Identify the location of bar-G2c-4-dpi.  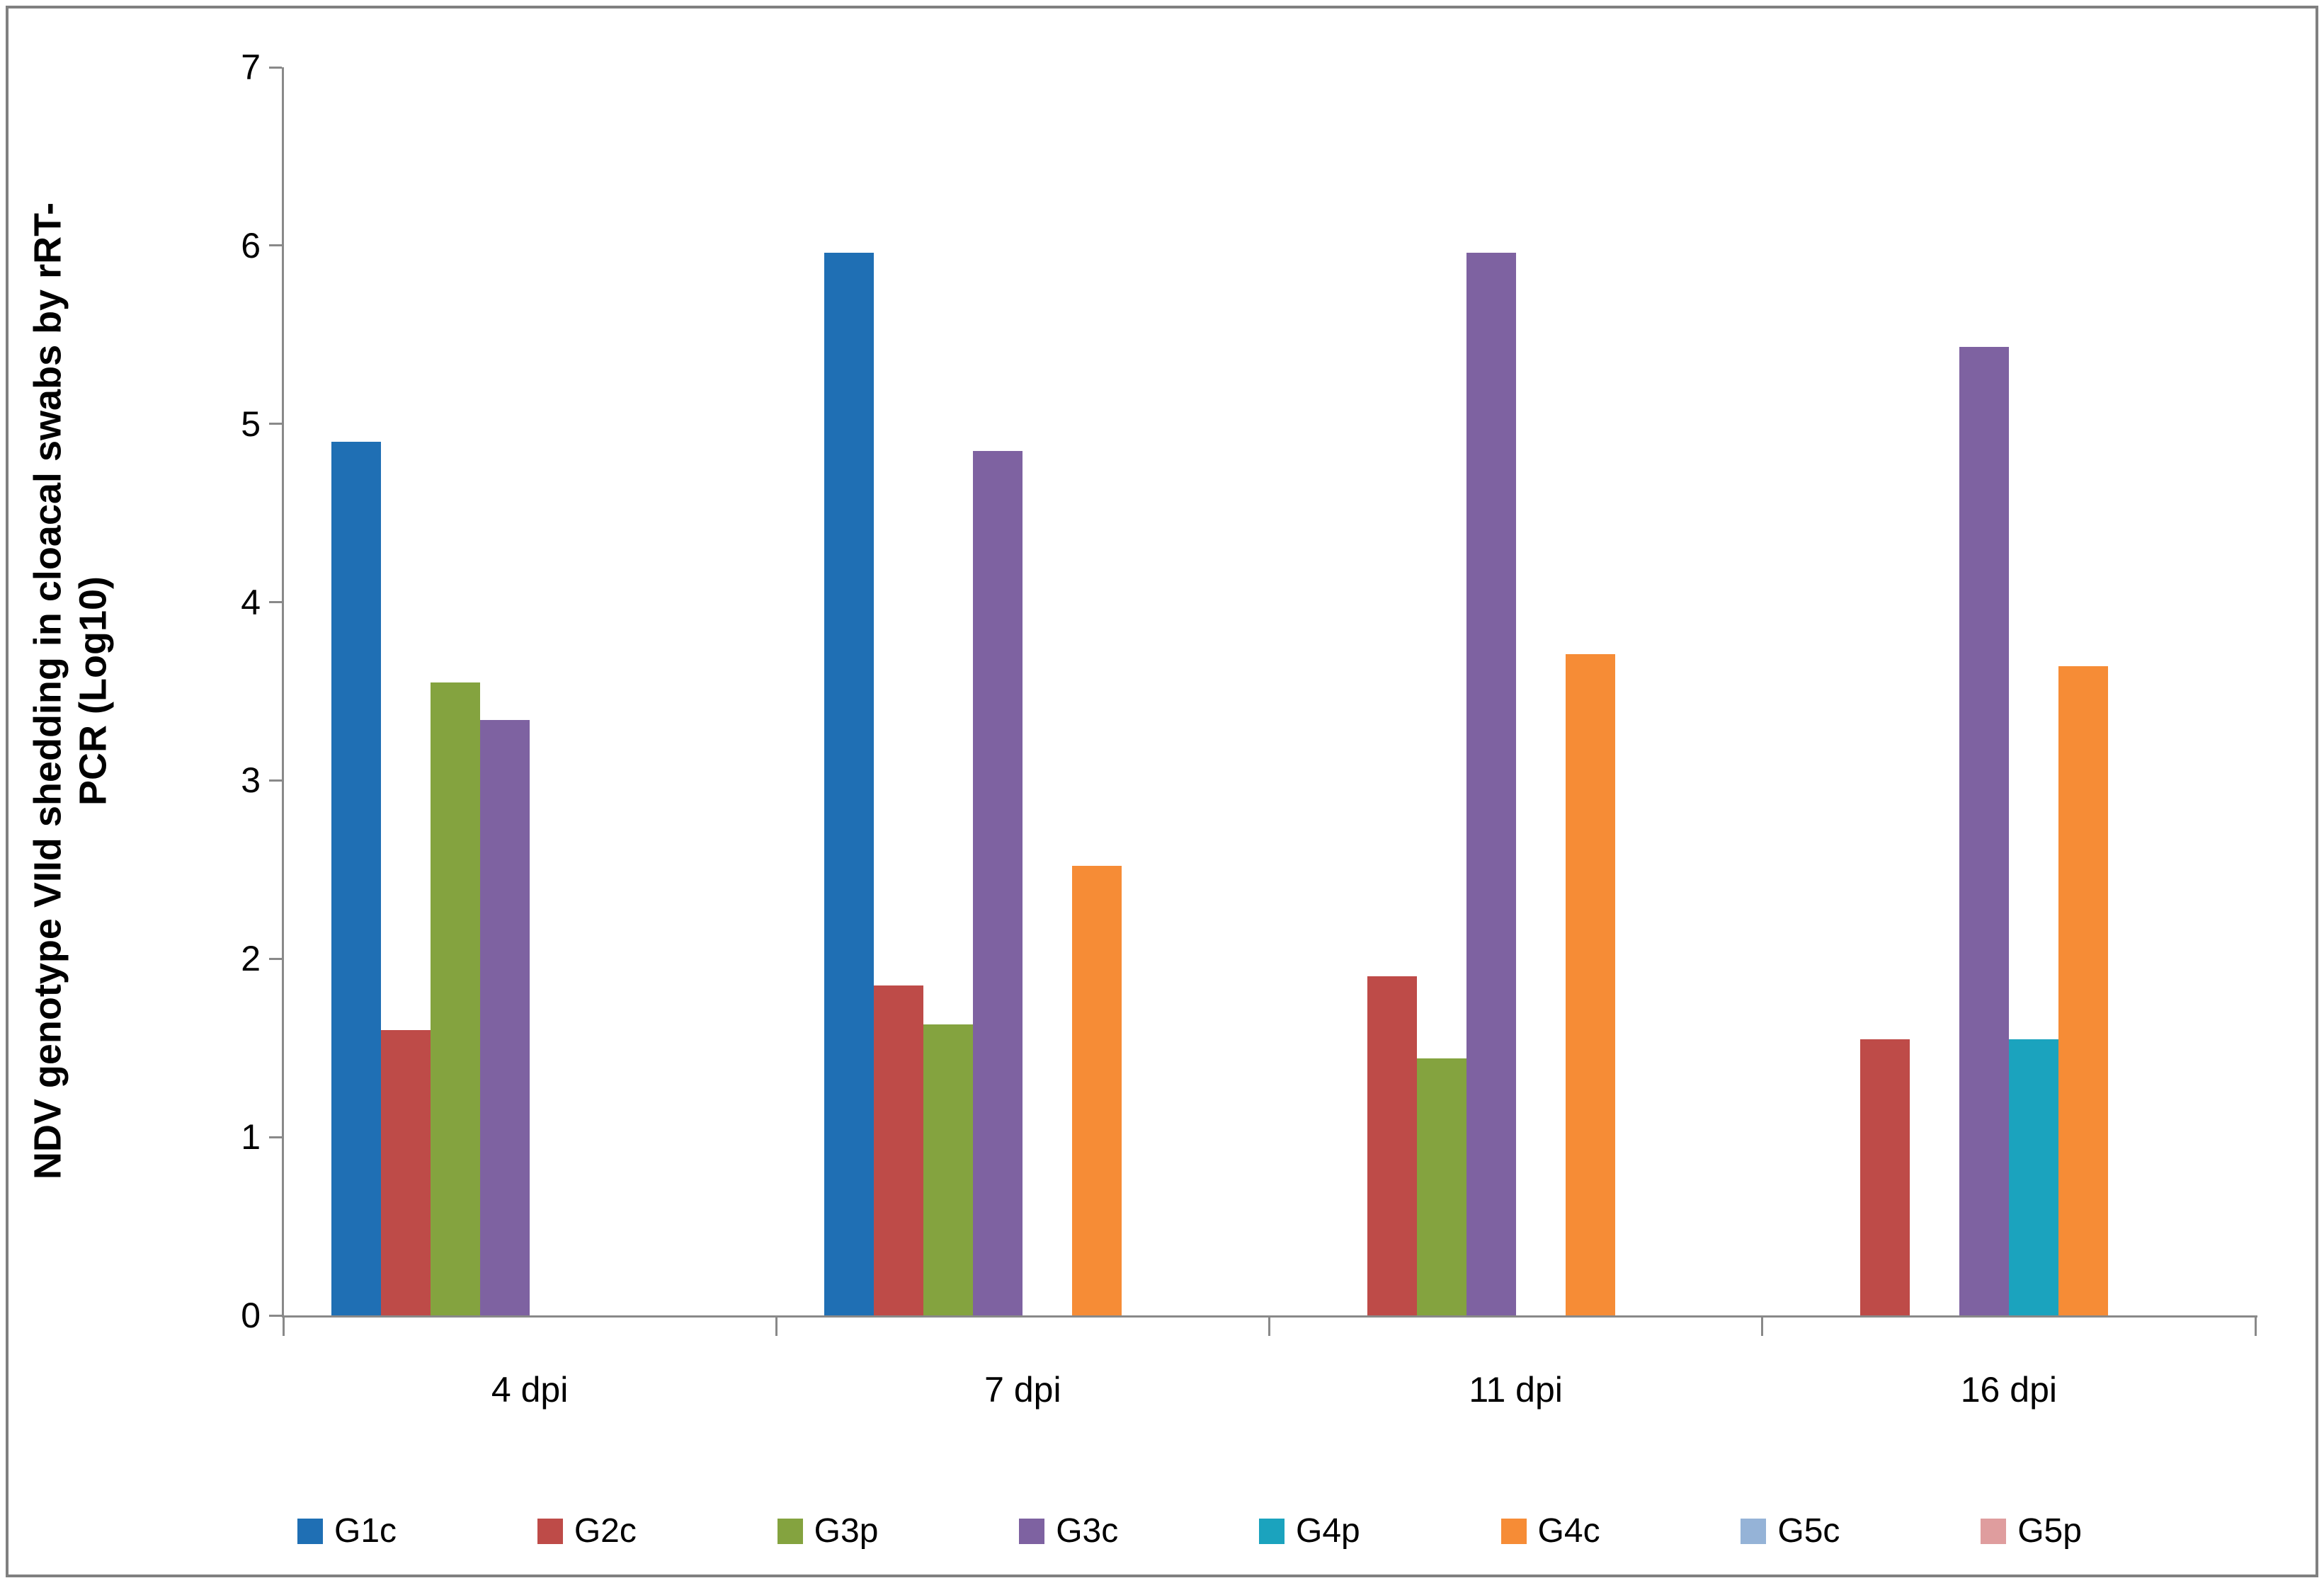
(406, 1172).